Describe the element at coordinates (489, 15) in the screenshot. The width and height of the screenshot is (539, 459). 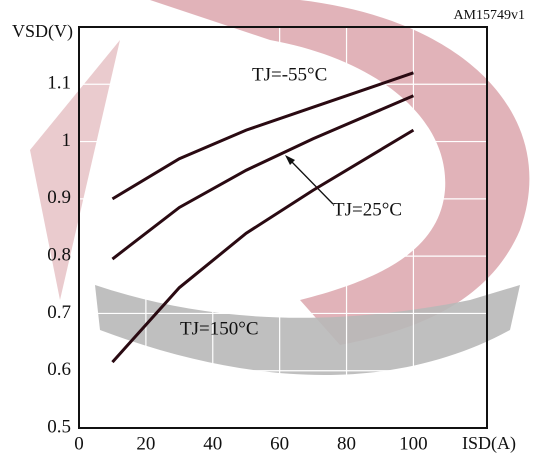
I see `figure-code: AM15749v1` at that location.